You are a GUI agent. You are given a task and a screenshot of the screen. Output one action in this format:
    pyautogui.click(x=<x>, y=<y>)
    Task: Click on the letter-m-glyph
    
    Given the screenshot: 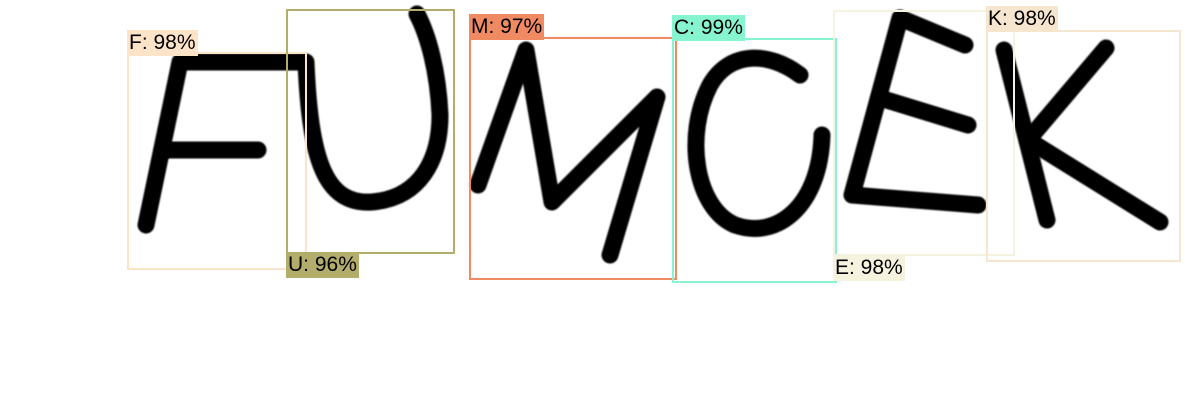 What is the action you would take?
    pyautogui.click(x=567, y=152)
    